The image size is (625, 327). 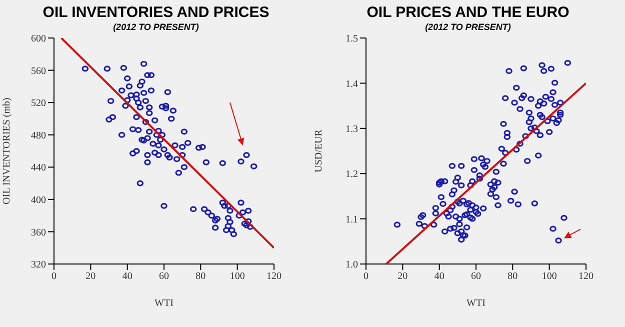 I want to click on chart-title: OIL PRICES AND THE EURO, so click(x=468, y=12).